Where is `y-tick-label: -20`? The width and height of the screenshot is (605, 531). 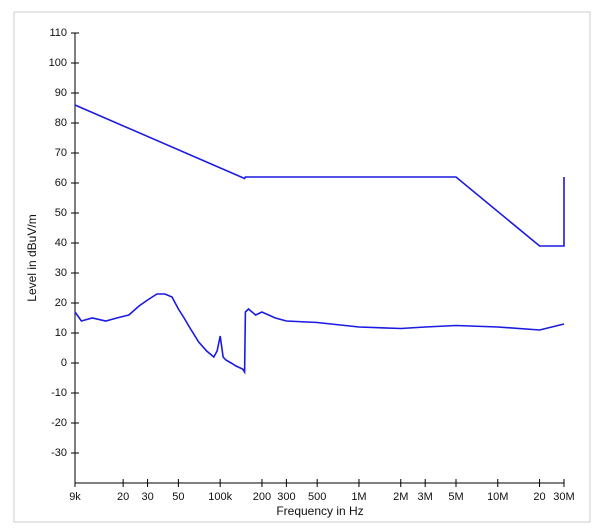 y-tick-label: -20 is located at coordinates (59, 423).